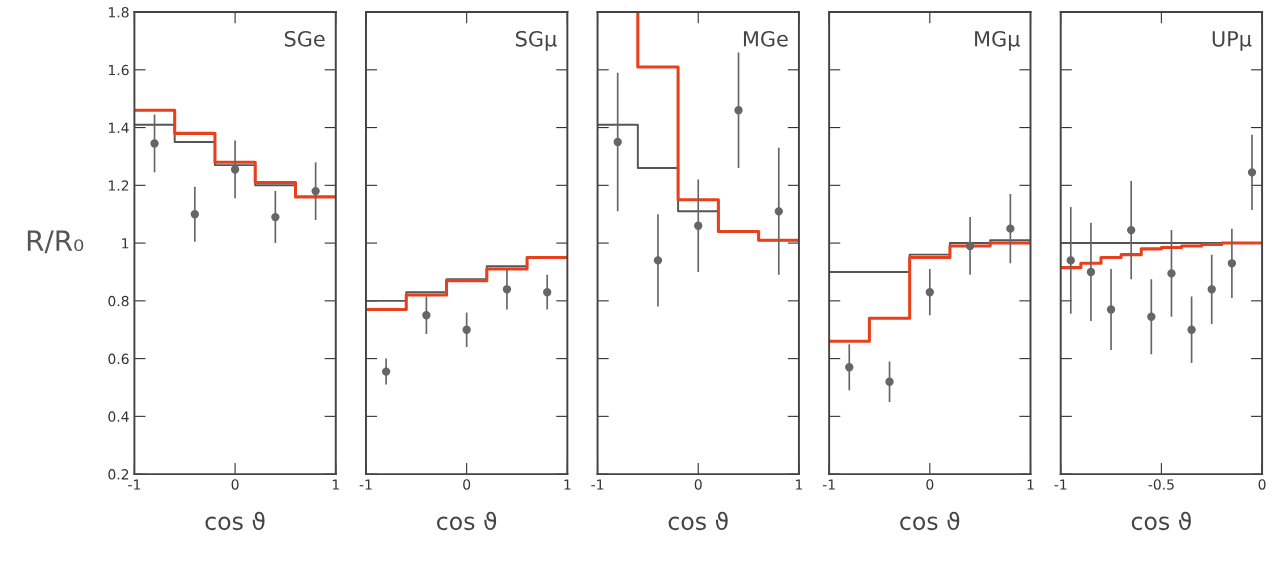 The height and width of the screenshot is (574, 1280). I want to click on y-tick-label: 1.2, so click(118, 185).